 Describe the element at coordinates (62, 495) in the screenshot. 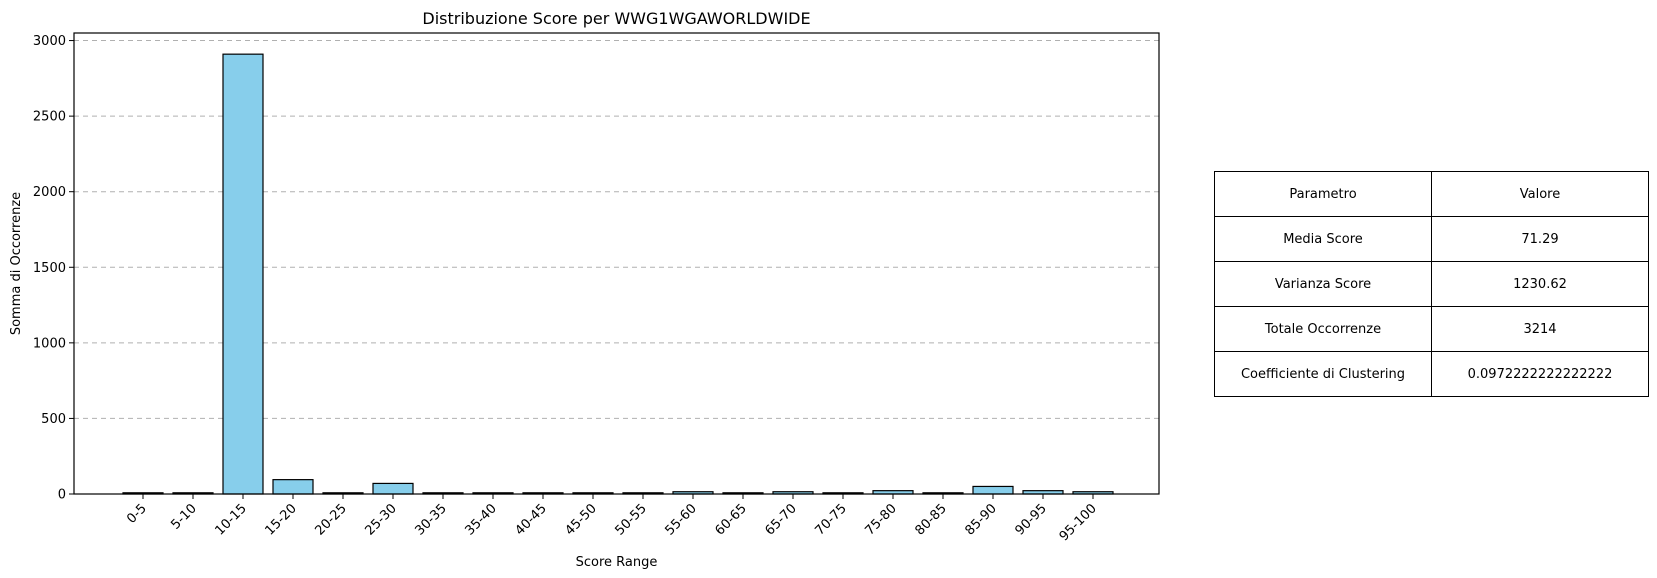

I see `y-tick-label: 0` at that location.